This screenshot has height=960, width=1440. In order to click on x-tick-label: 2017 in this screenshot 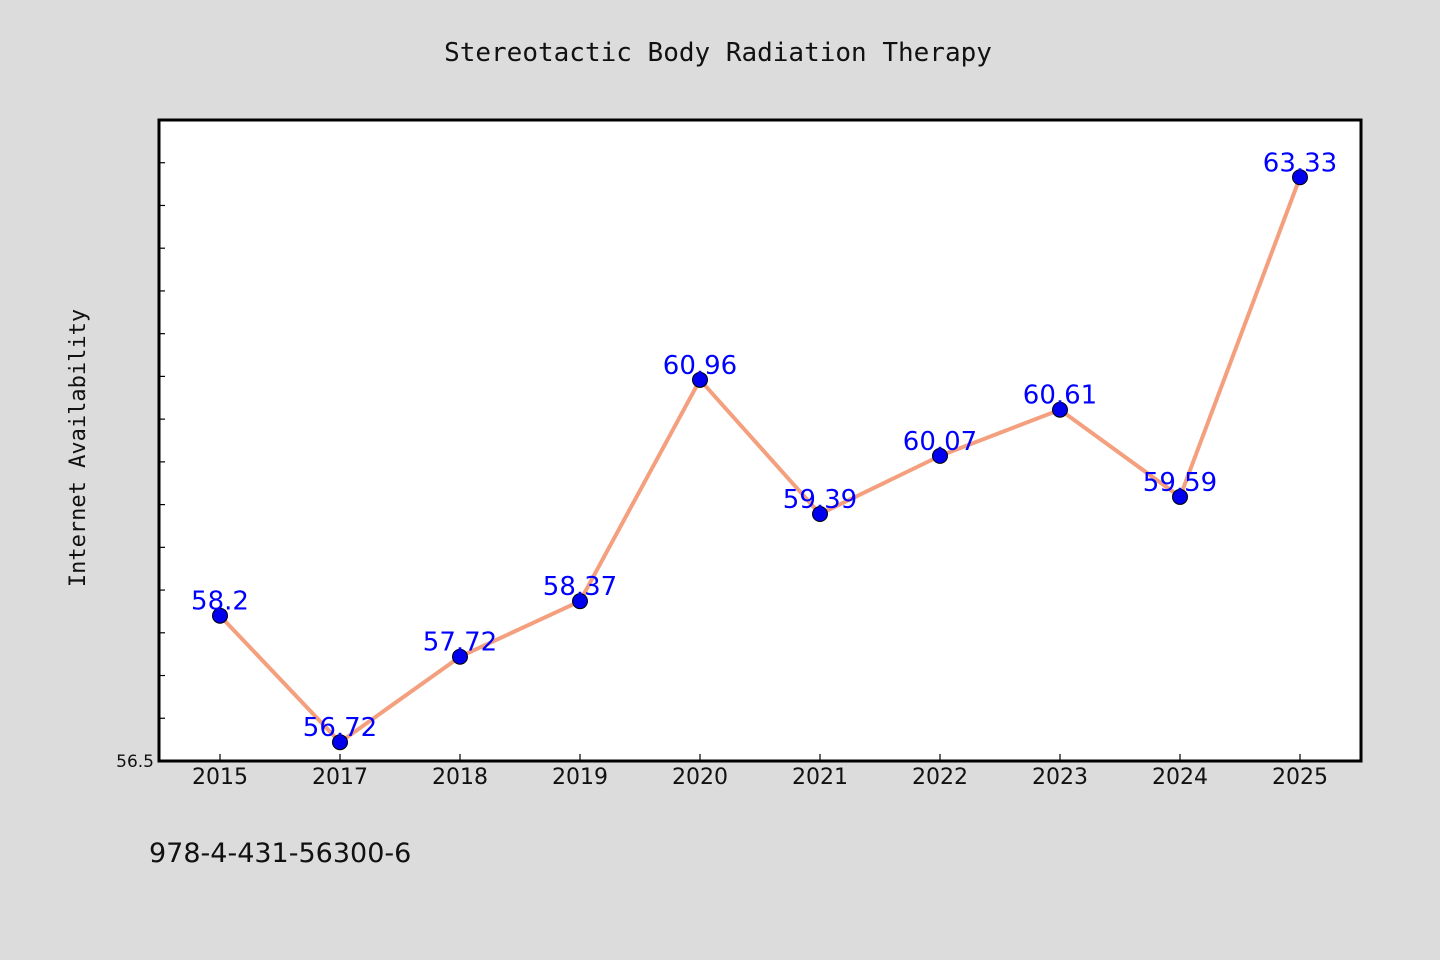, I will do `click(340, 777)`.